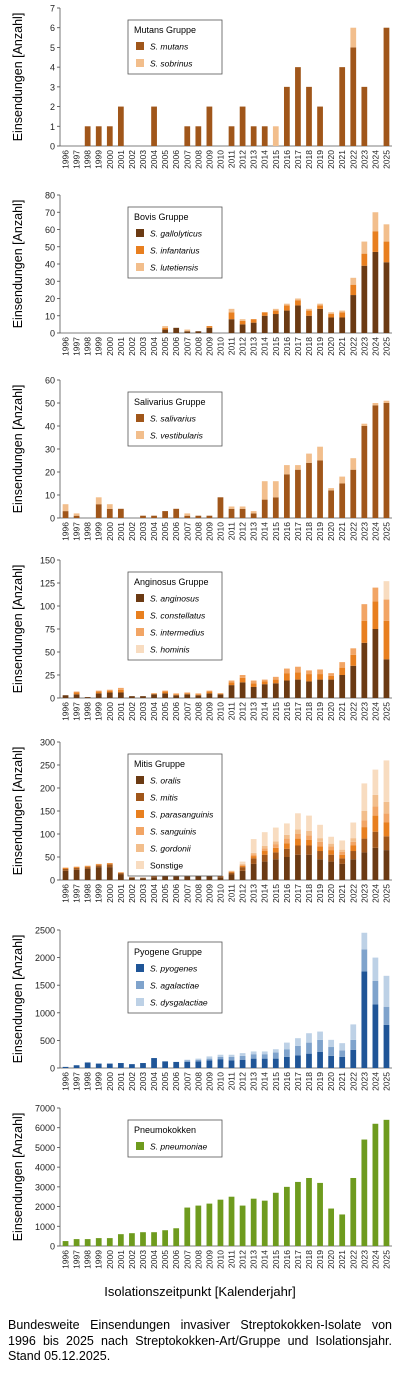 Image resolution: width=400 pixels, height=1377 pixels. I want to click on x-tick-label: 2010, so click(220, 711).